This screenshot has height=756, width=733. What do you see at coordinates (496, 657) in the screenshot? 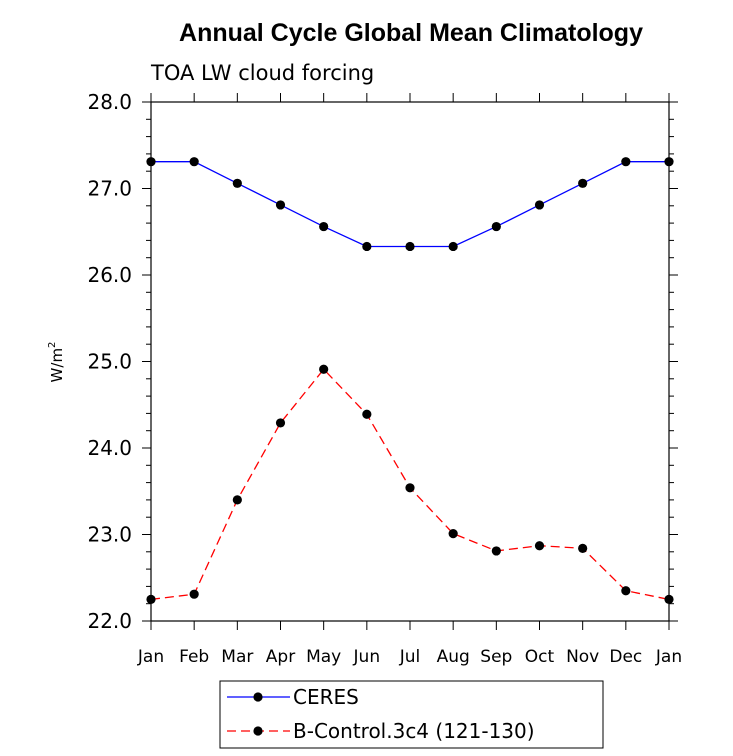
I see `x-tick-label: Sep` at bounding box center [496, 657].